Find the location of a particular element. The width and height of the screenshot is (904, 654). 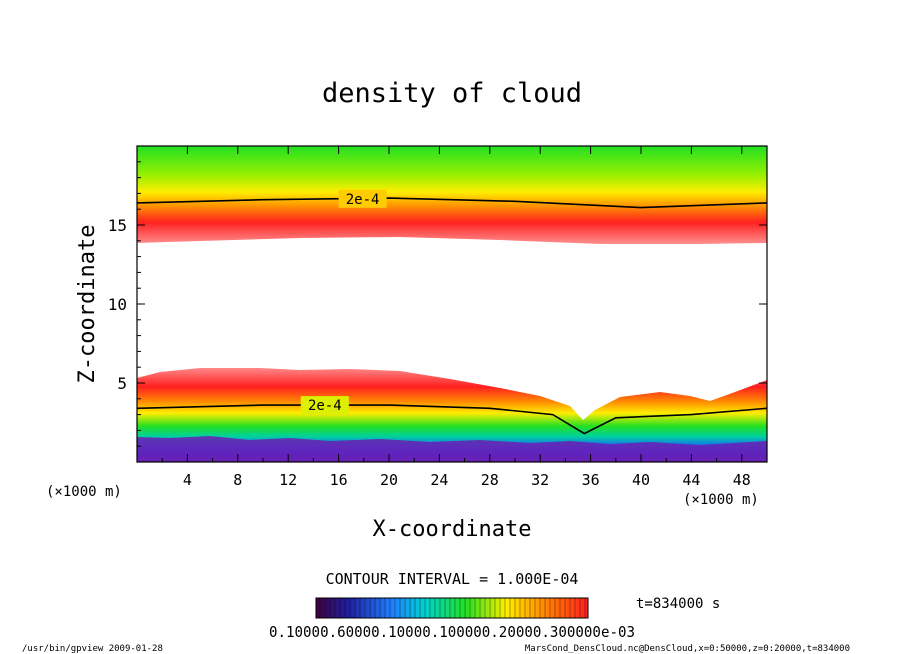

time-label: t=834000 s is located at coordinates (678, 604).